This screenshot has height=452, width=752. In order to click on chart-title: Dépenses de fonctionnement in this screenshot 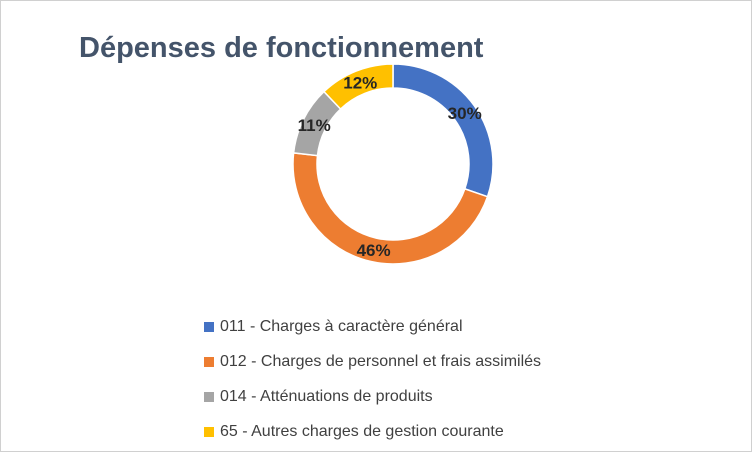, I will do `click(281, 48)`.